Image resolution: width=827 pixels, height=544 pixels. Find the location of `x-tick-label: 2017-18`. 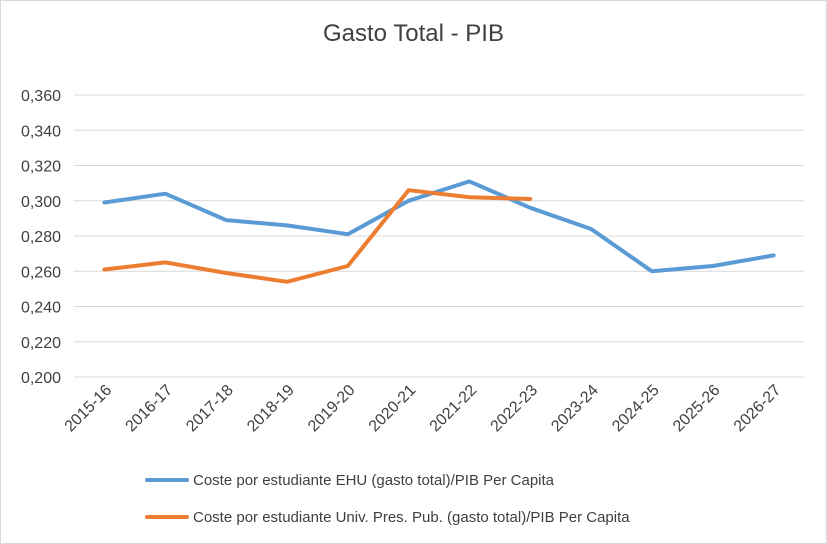

x-tick-label: 2017-18 is located at coordinates (210, 409).